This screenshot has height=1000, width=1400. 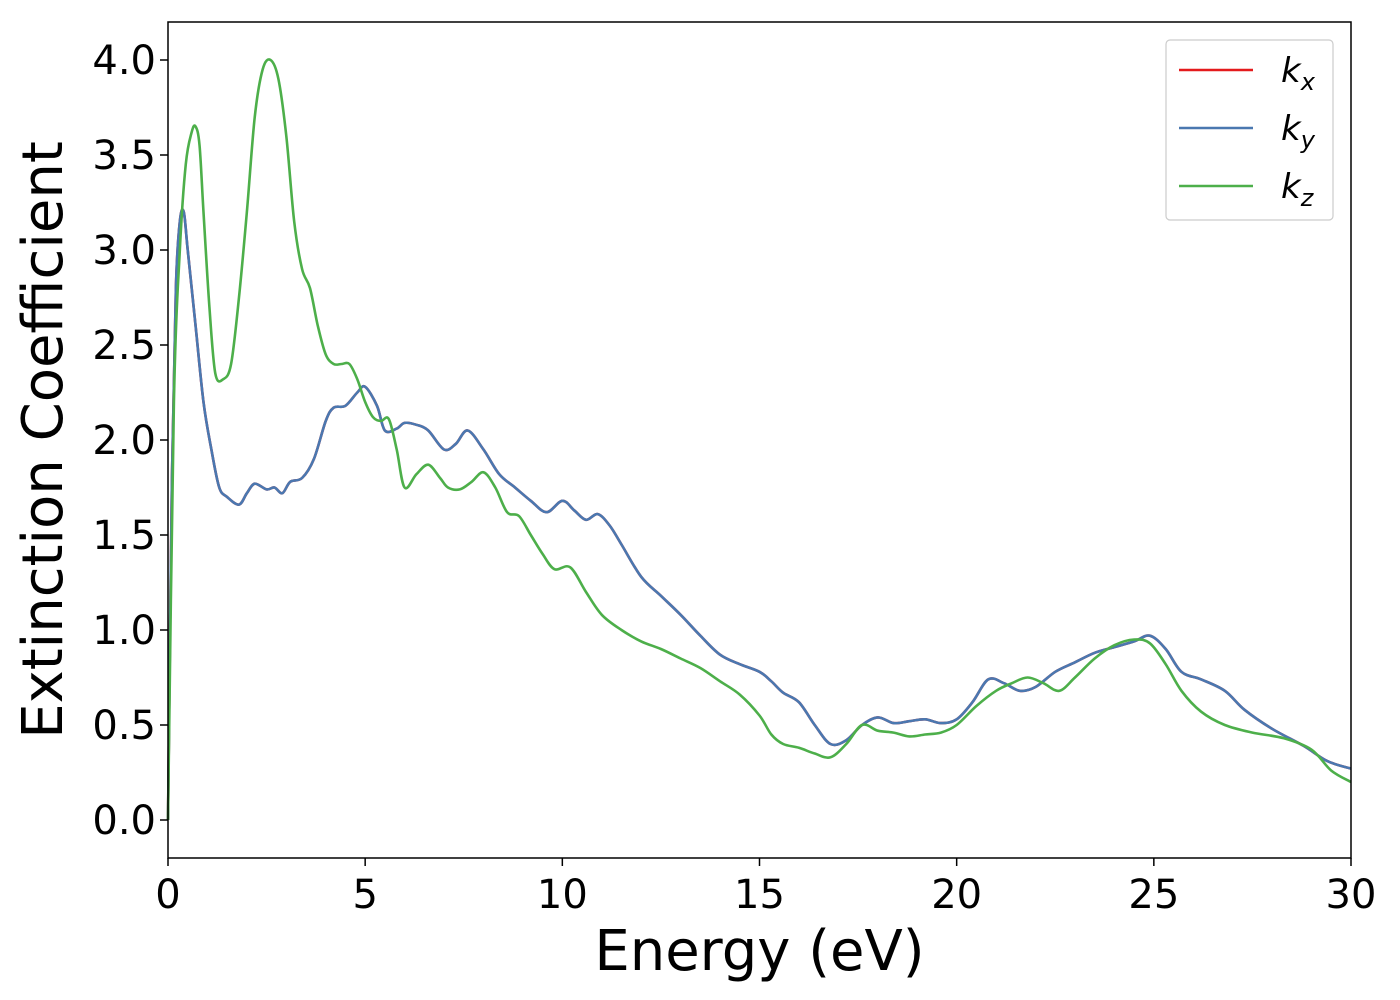 What do you see at coordinates (1153, 895) in the screenshot?
I see `x-tick-label: 25` at bounding box center [1153, 895].